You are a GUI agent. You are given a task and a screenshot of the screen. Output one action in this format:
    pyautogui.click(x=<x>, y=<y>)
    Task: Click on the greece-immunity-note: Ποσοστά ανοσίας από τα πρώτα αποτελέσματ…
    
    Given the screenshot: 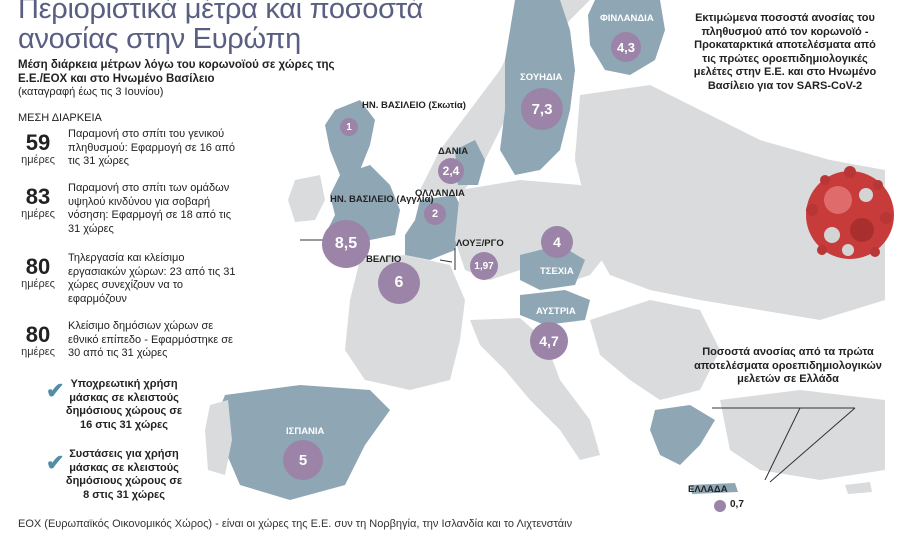 What is the action you would take?
    pyautogui.click(x=788, y=365)
    